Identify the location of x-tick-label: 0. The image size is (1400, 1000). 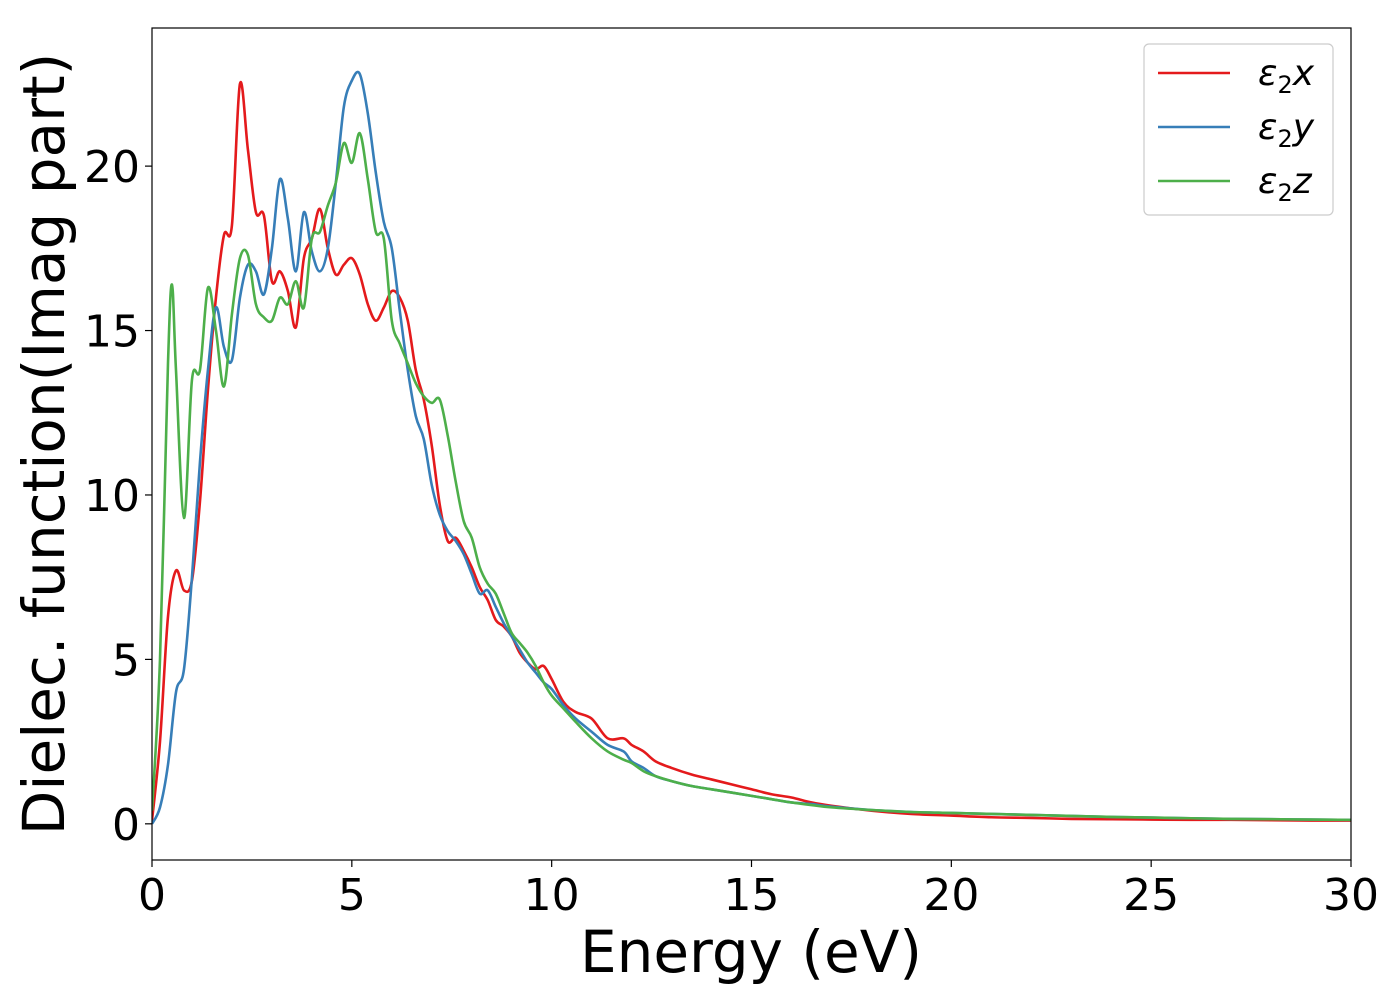
(152, 895).